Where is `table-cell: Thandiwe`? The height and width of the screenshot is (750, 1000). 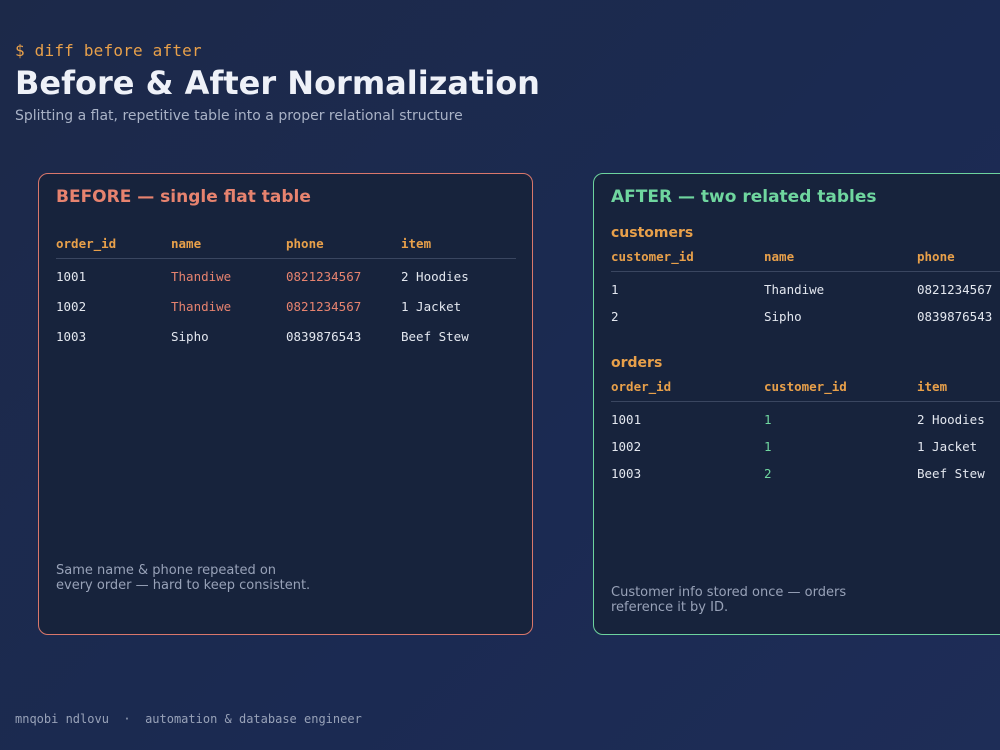 table-cell: Thandiwe is located at coordinates (794, 289).